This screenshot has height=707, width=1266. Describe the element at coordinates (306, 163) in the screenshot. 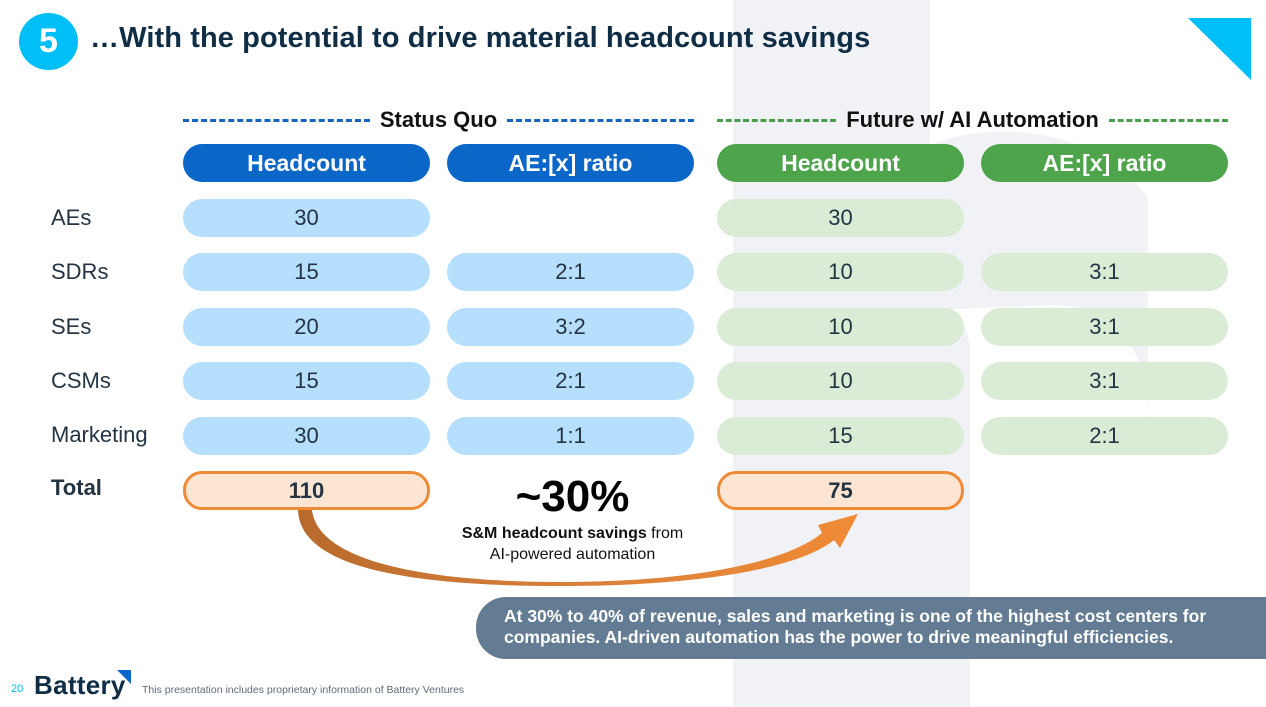

I see `status-quo-headcount-header: Headcount` at that location.